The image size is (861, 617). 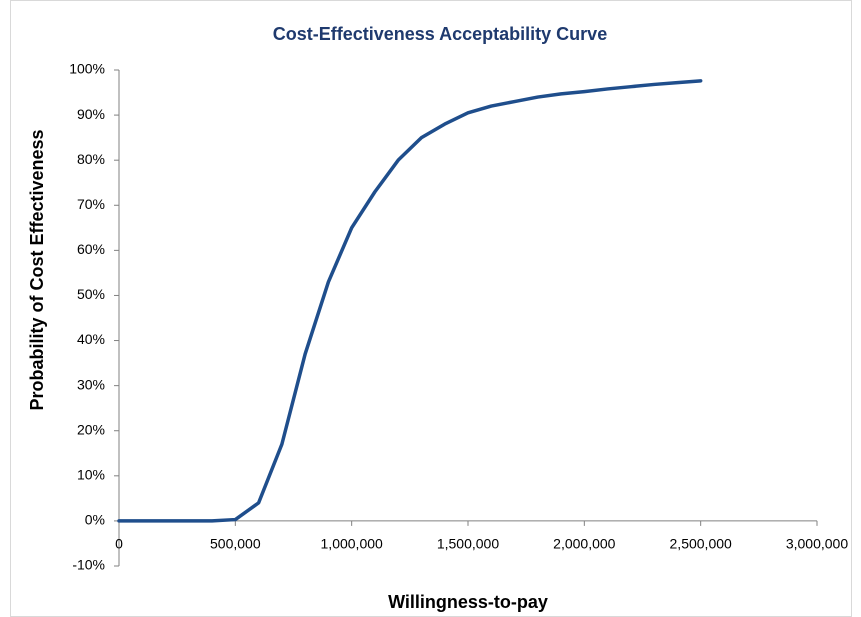 I want to click on x-tick-label: 0, so click(x=119, y=544).